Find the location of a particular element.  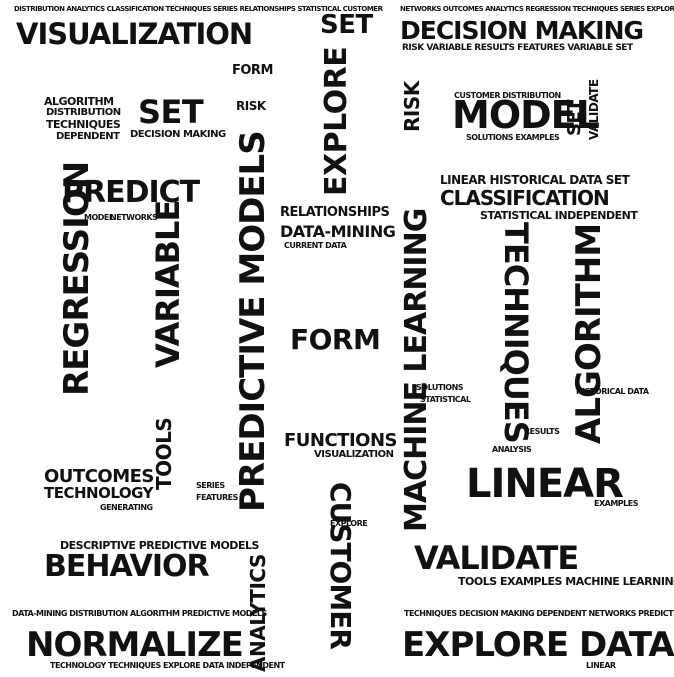

word-variable: VARIABLE is located at coordinates (168, 284).